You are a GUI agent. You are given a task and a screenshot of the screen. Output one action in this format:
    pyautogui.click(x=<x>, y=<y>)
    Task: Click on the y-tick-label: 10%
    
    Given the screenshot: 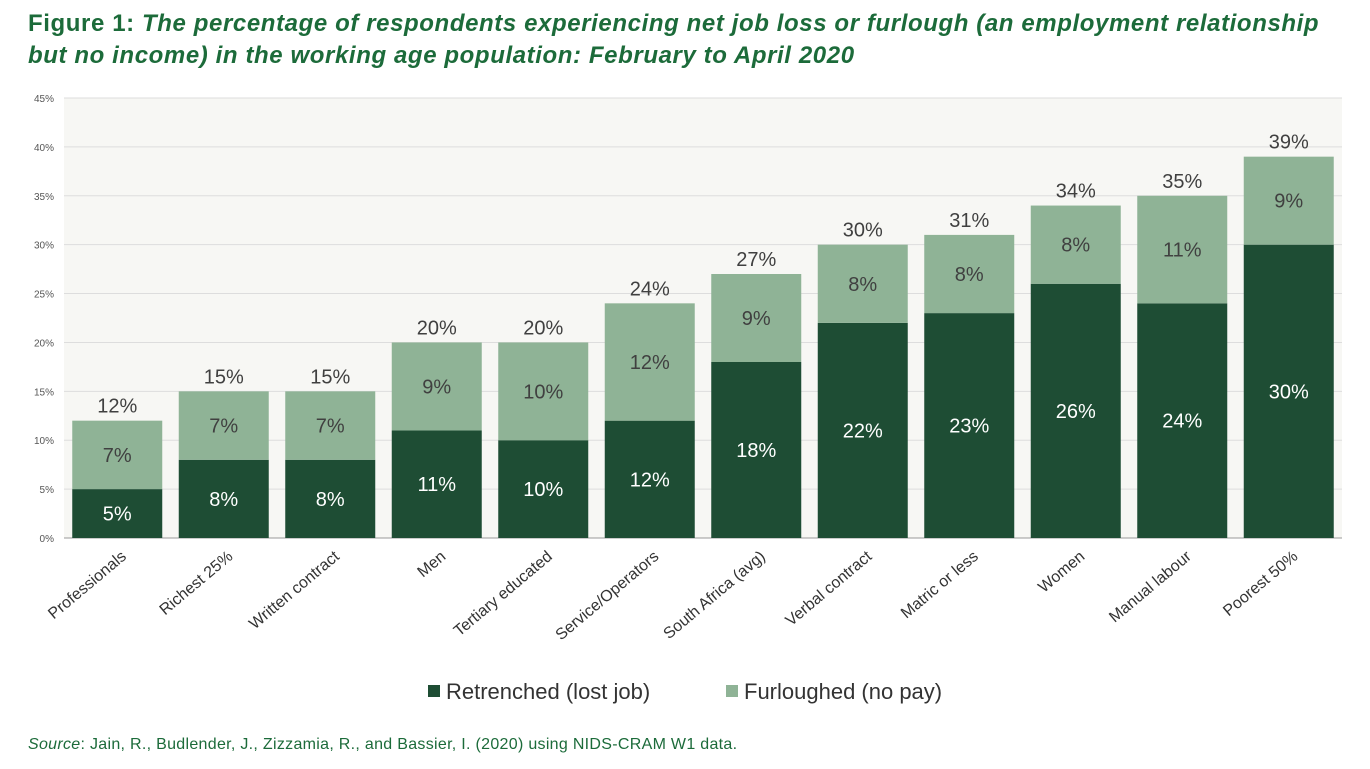 What is the action you would take?
    pyautogui.click(x=44, y=441)
    